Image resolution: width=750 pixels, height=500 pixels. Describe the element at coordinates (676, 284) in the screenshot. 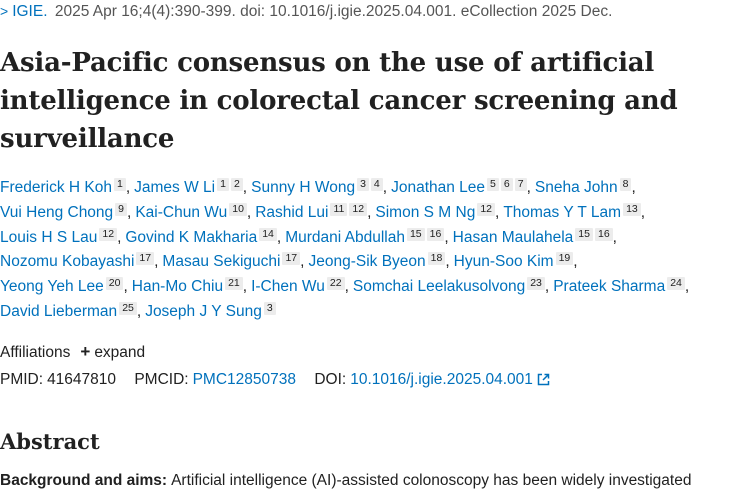

I see `affiliation-number-button: 24` at that location.